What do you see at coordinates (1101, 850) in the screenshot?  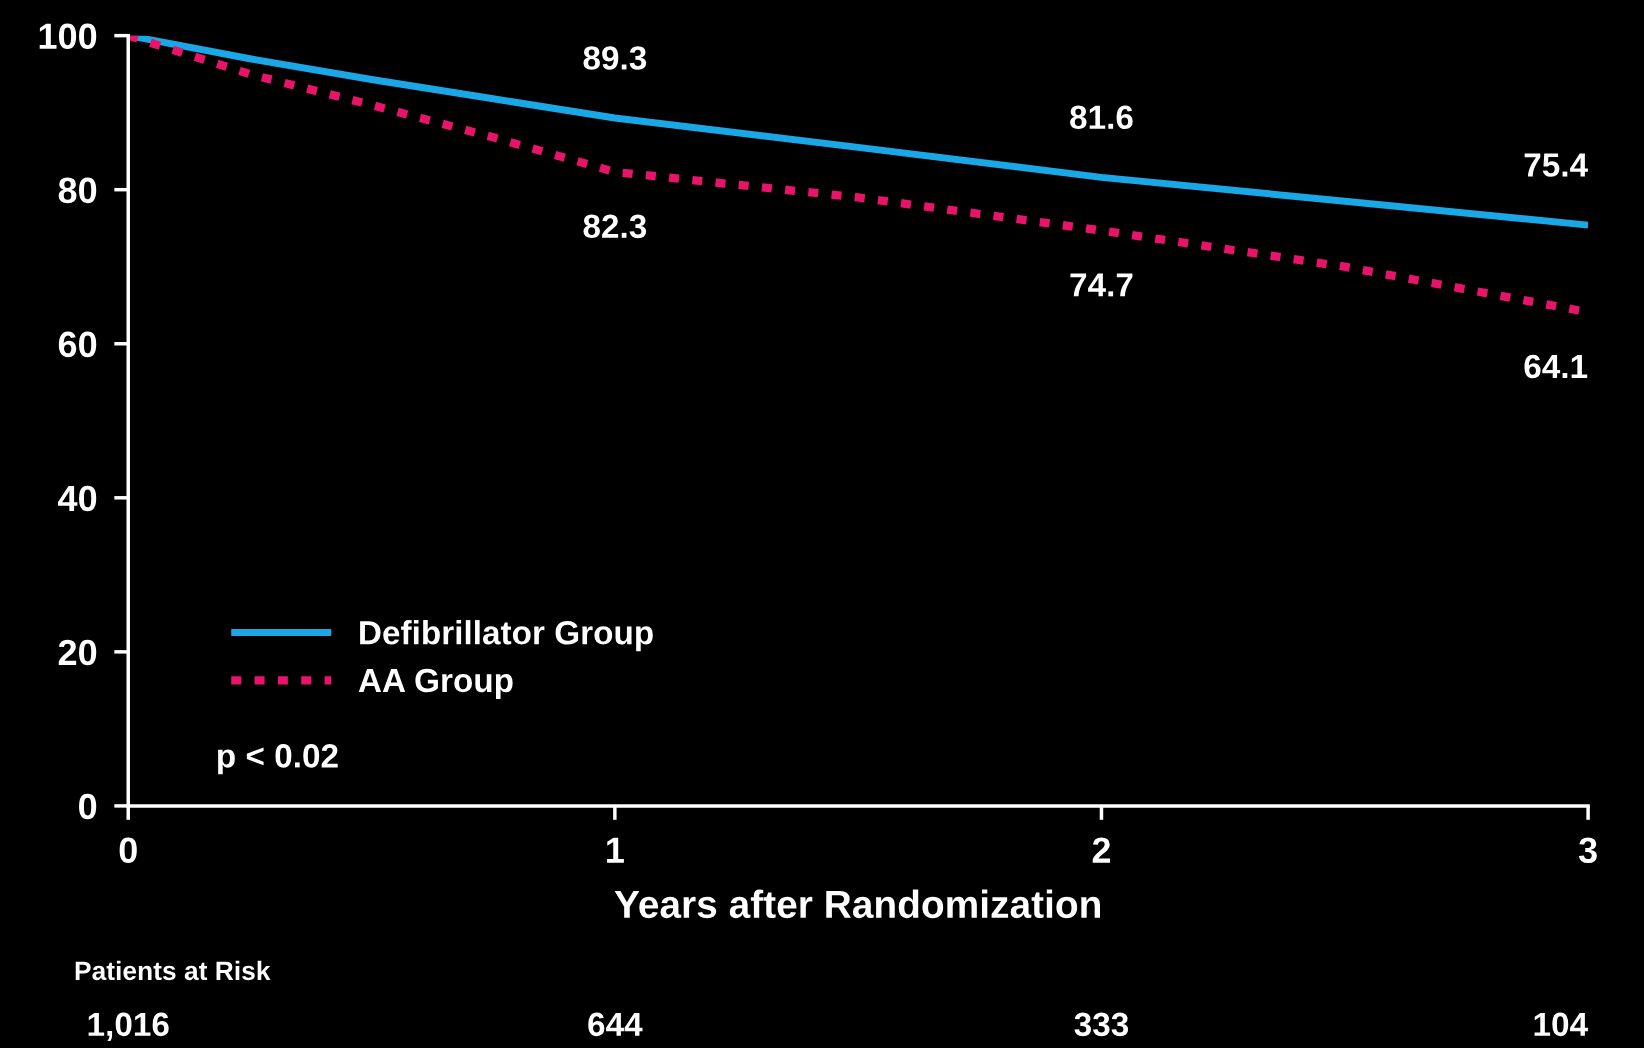 I see `x-tick-label: 2` at bounding box center [1101, 850].